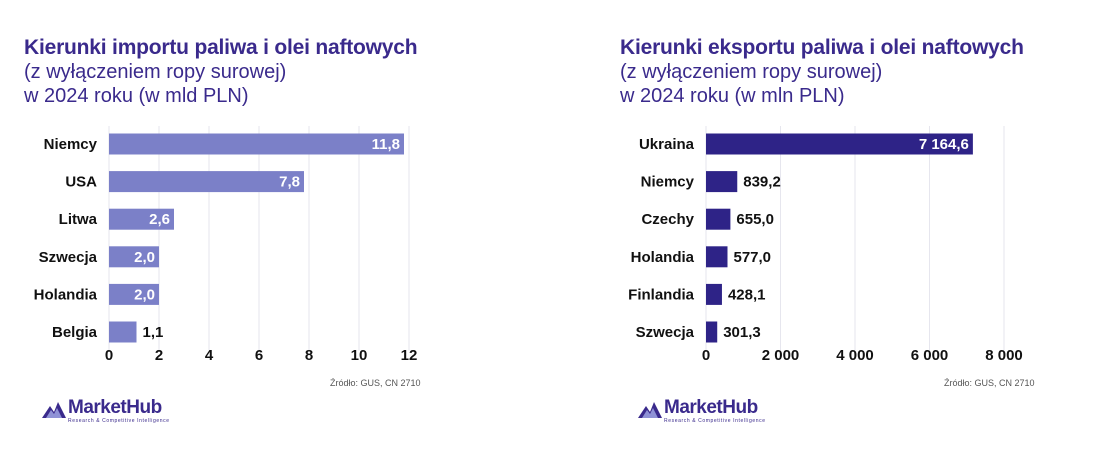 The image size is (1116, 452). What do you see at coordinates (209, 355) in the screenshot?
I see `x-tick-label: 4` at bounding box center [209, 355].